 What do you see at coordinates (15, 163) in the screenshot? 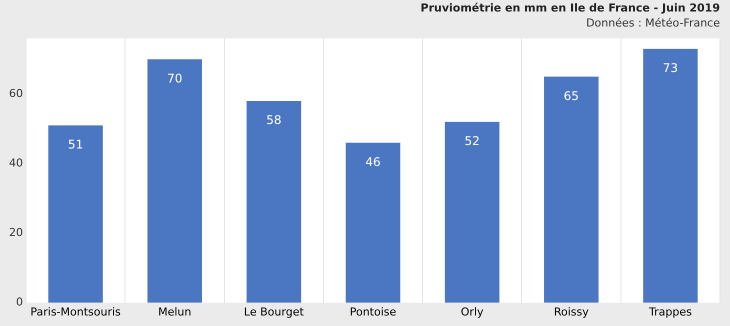
I see `y-tick-label: 40` at bounding box center [15, 163].